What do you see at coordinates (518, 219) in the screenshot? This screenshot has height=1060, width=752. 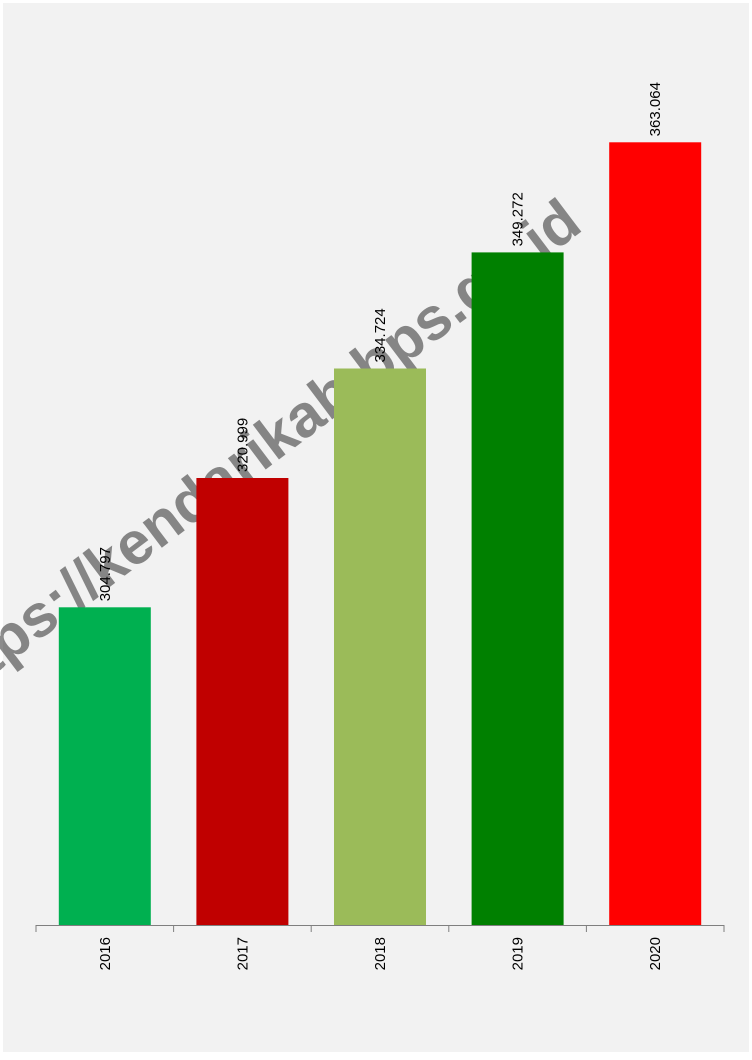 I see `data-label-2019: 349.272` at bounding box center [518, 219].